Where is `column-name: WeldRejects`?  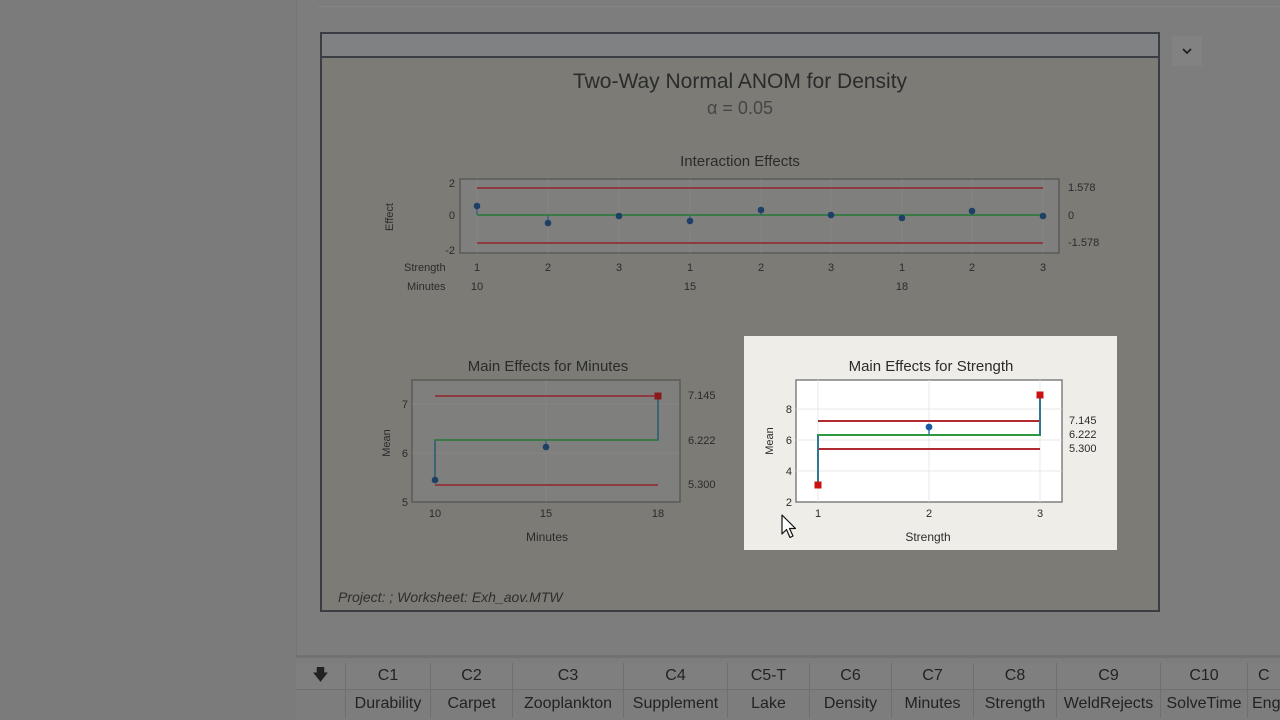
column-name: WeldRejects is located at coordinates (1109, 704).